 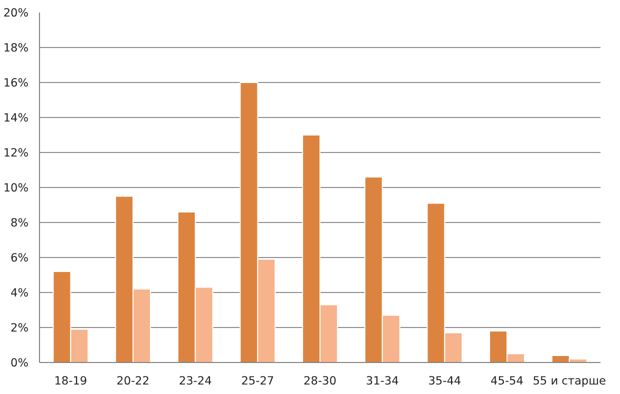 I want to click on x-tick-label: 35-44, so click(x=445, y=381).